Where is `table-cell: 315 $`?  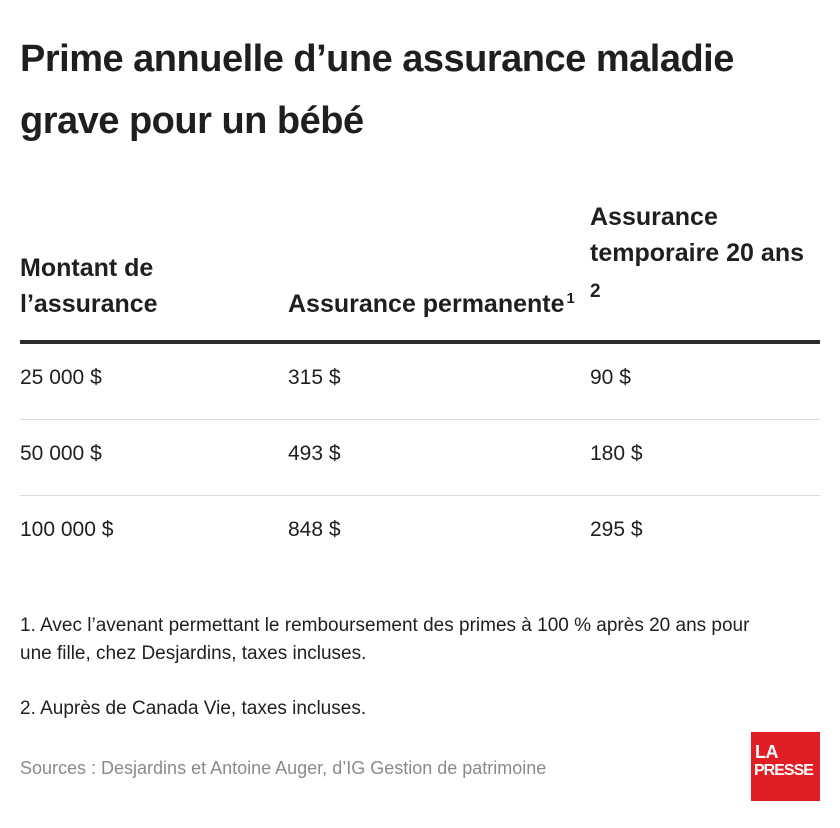 table-cell: 315 $ is located at coordinates (314, 377).